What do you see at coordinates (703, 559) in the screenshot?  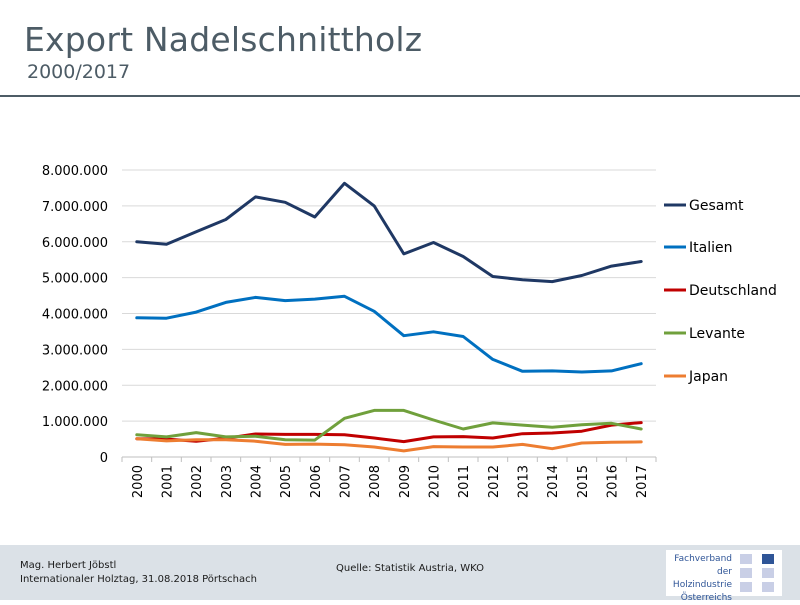 I see `logo-line-1: Fachverband` at bounding box center [703, 559].